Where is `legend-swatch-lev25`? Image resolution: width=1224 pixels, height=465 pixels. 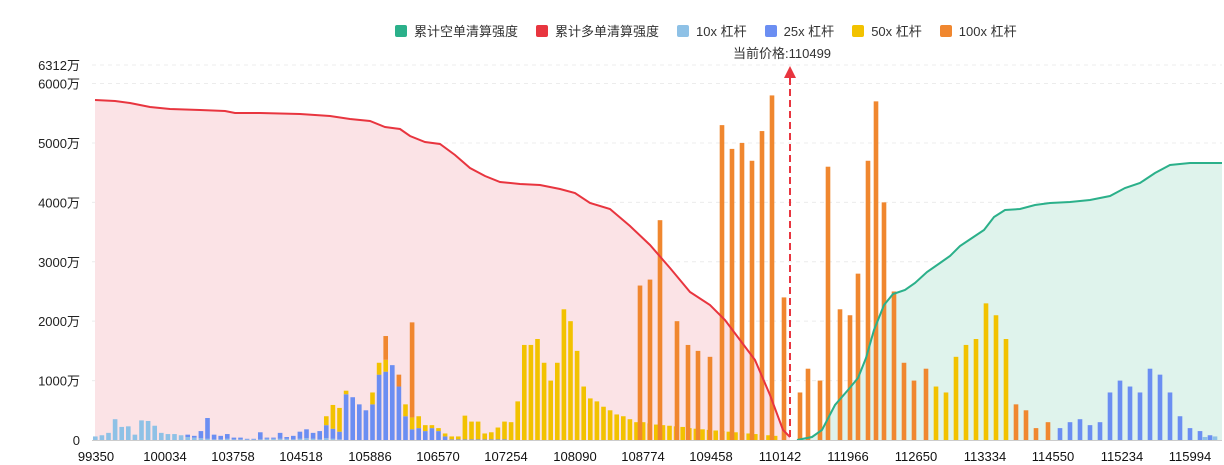
legend-swatch-lev25 is located at coordinates (770, 30).